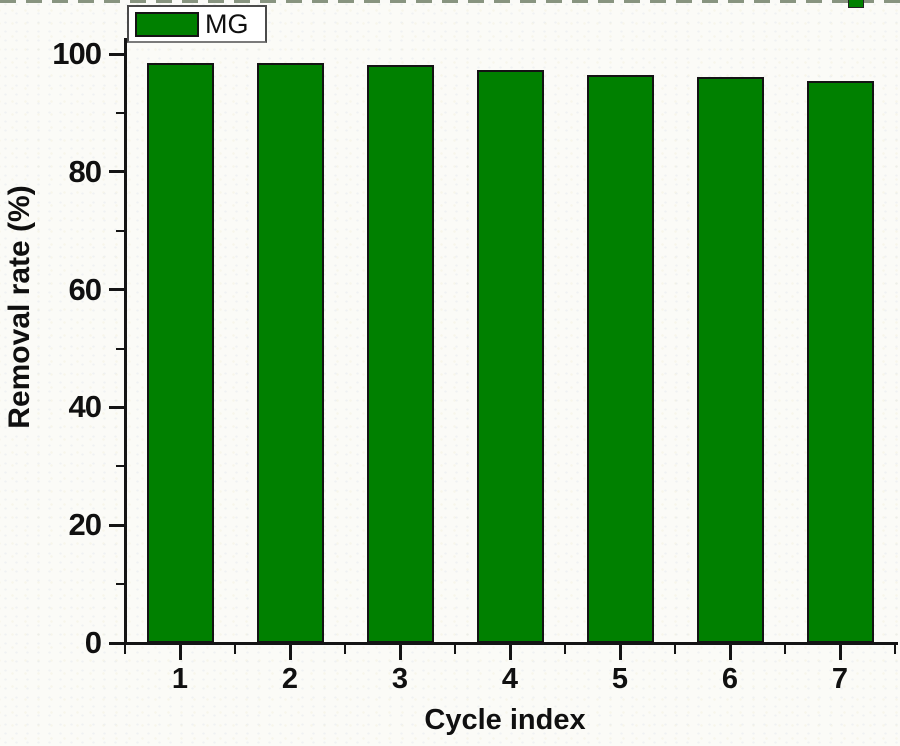  I want to click on cropped-bar-remnant, so click(856, 4).